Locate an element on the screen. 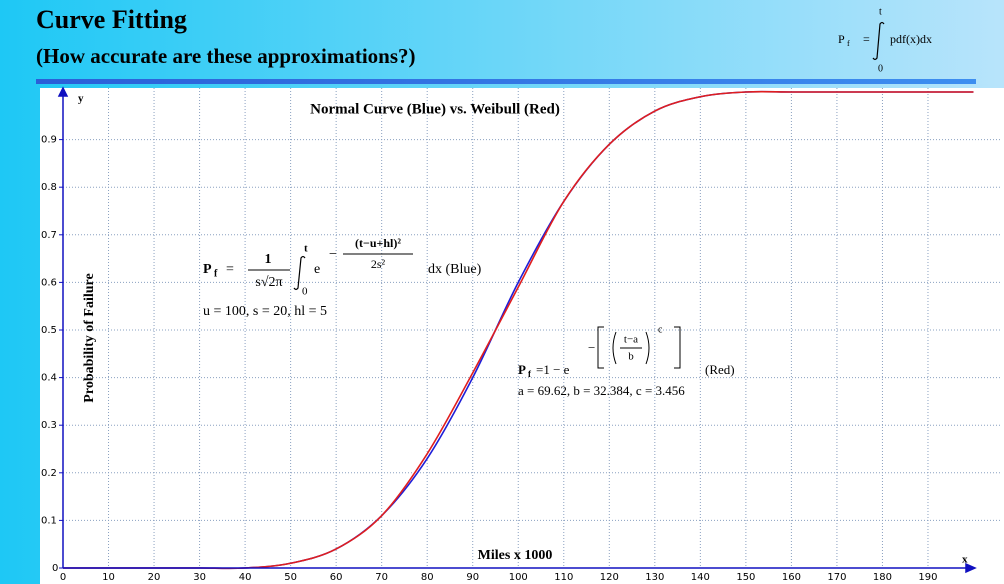 This screenshot has height=584, width=1004. x-tick-label: 120 is located at coordinates (609, 577).